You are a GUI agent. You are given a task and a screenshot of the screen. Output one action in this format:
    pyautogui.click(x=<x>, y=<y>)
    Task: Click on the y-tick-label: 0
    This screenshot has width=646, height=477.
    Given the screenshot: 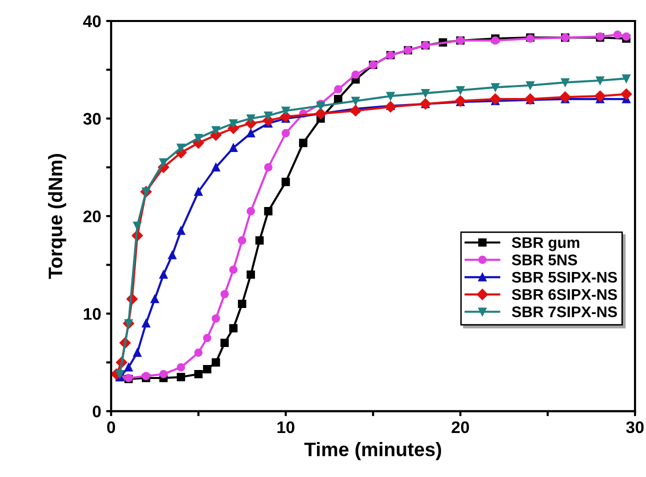 What is the action you would take?
    pyautogui.click(x=96, y=412)
    